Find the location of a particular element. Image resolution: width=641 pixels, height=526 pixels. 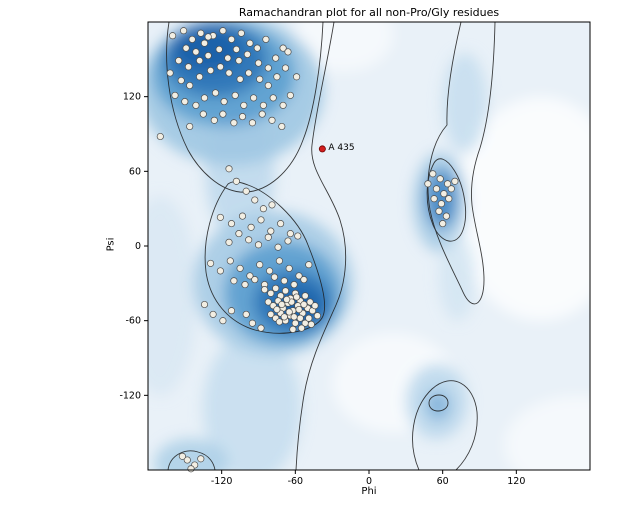

y-tick-label: 0 is located at coordinates (138, 246).